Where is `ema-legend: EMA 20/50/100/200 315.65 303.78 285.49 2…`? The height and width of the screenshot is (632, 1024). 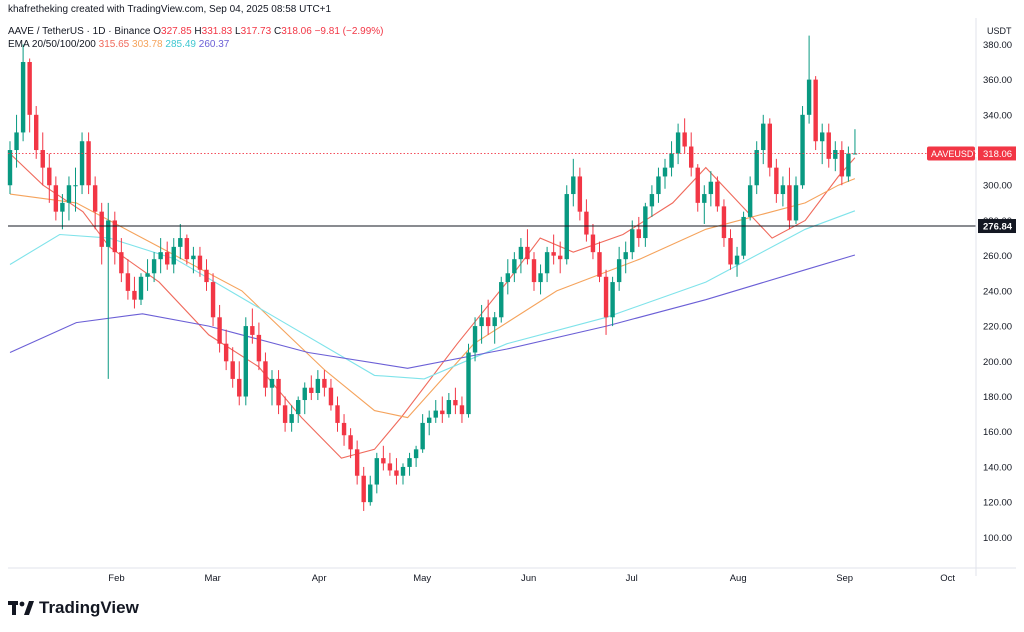 ema-legend: EMA 20/50/100/200 315.65 303.78 285.49 2… is located at coordinates (118, 44).